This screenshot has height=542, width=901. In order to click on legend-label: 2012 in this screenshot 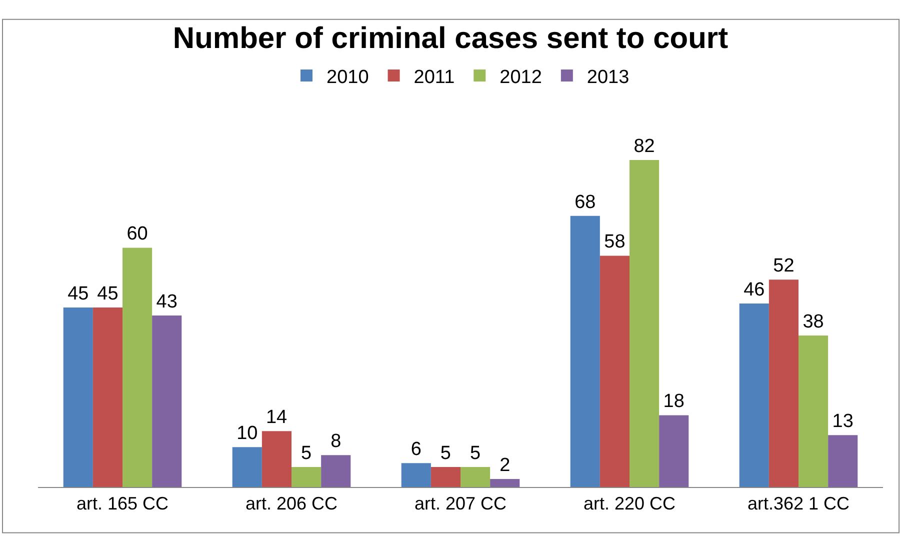, I will do `click(521, 77)`.